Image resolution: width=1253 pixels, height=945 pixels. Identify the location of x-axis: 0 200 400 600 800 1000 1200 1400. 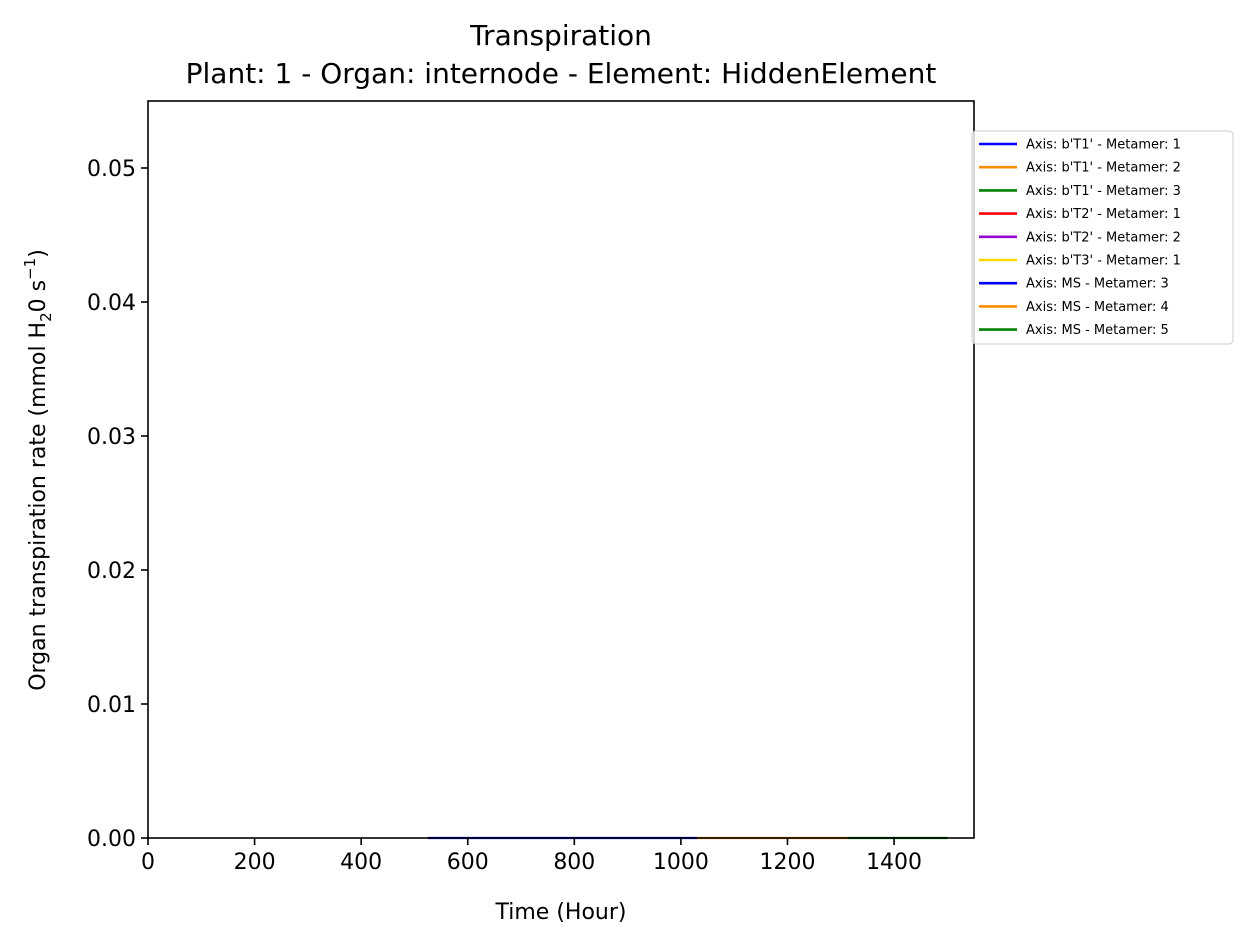
(531, 856).